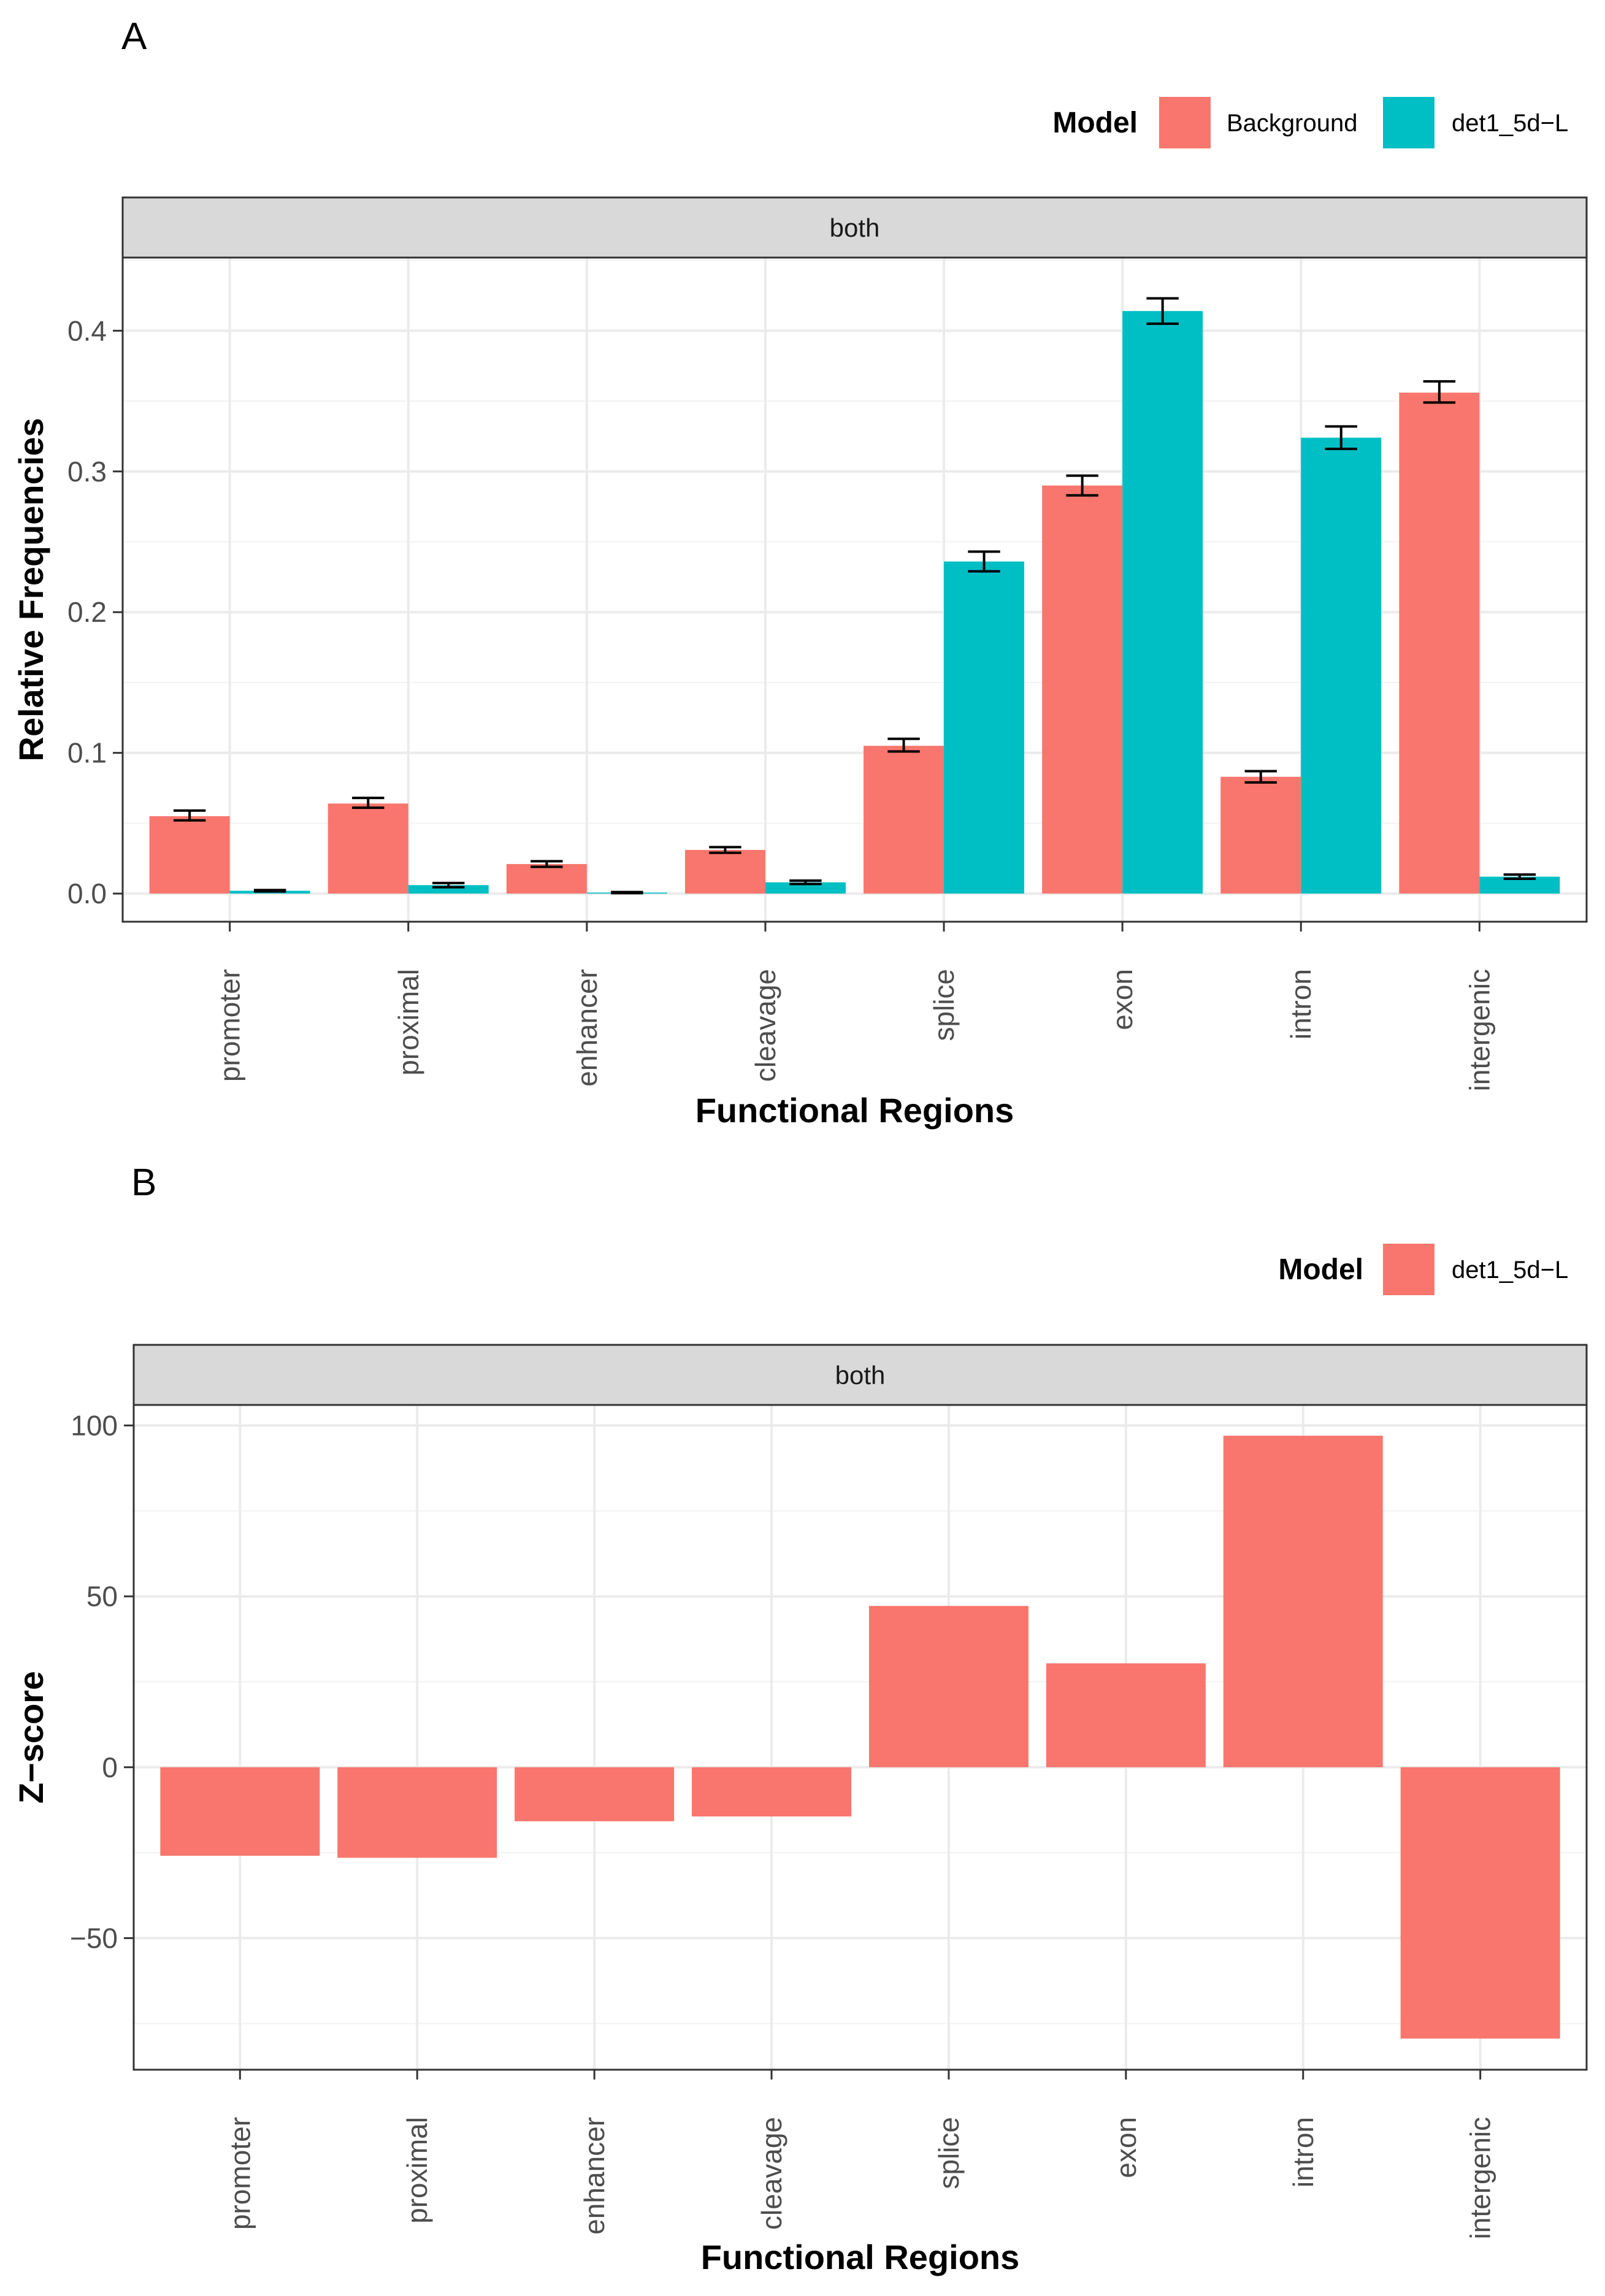 The image size is (1605, 2296). What do you see at coordinates (102, 1596) in the screenshot?
I see `y-tick-label: 50` at bounding box center [102, 1596].